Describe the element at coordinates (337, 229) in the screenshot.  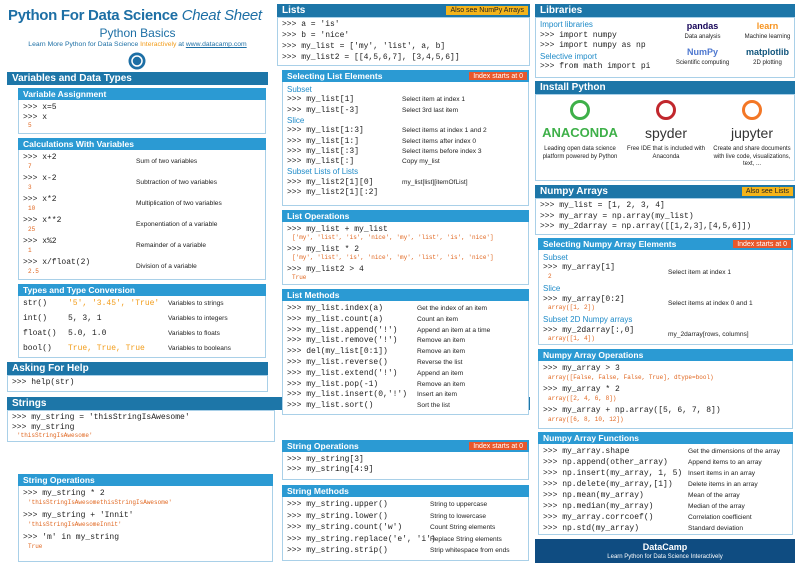
I see `code-line: >>> my_list + my_list` at that location.